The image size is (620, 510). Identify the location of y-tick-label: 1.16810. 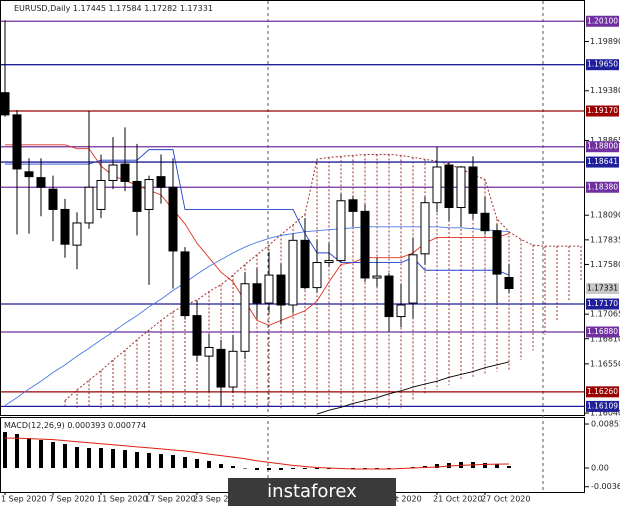
(605, 338).